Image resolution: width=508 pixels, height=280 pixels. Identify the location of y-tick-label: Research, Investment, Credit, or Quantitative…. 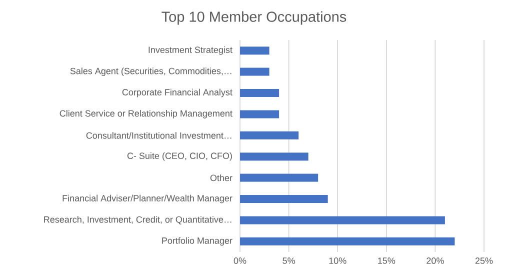
(138, 220).